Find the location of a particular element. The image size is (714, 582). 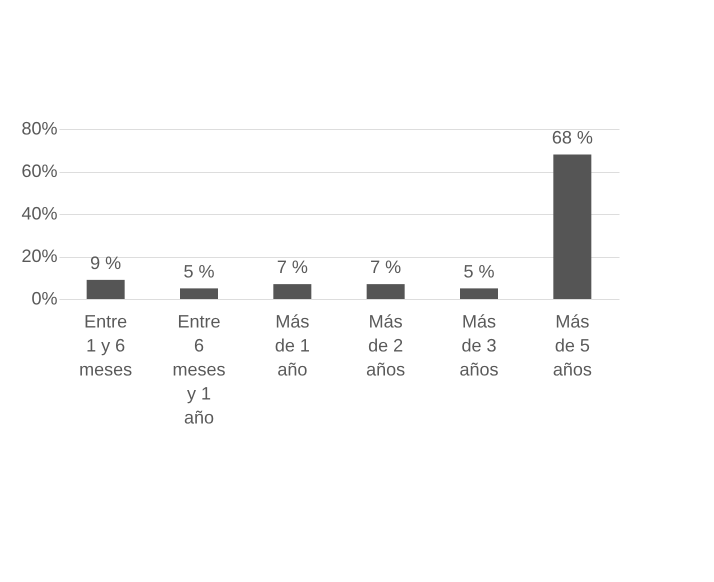

y-tick-label: 0% is located at coordinates (44, 298).